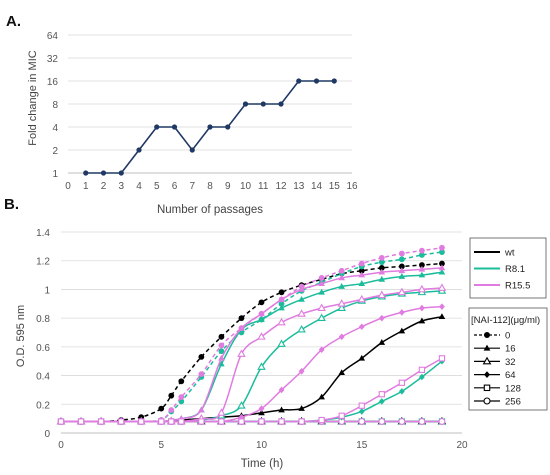 The height and width of the screenshot is (475, 550). What do you see at coordinates (263, 186) in the screenshot?
I see `panel-a-x-tick-label: 11` at bounding box center [263, 186].